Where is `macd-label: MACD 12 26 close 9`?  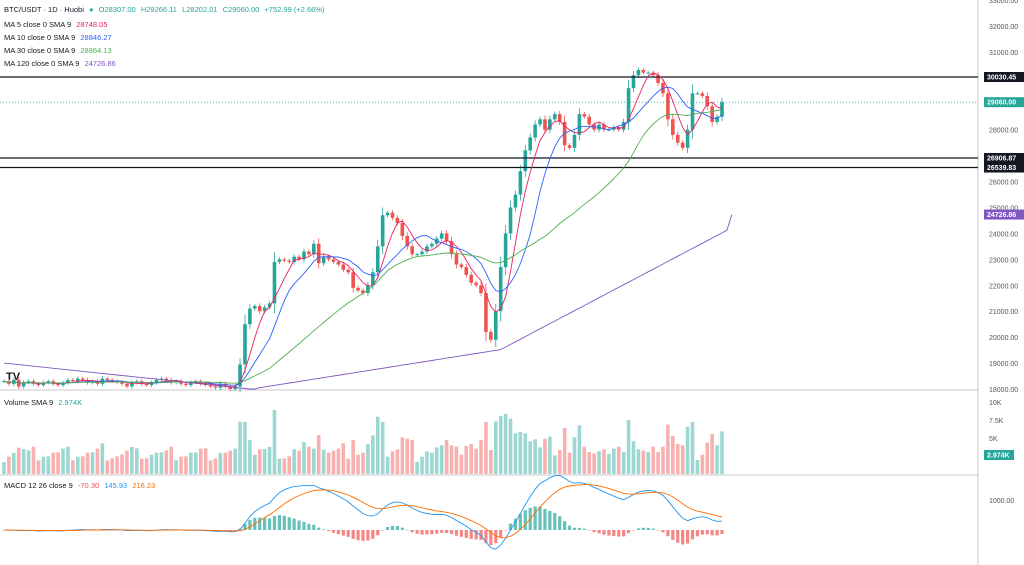
macd-label: MACD 12 26 close 9 is located at coordinates (38, 485).